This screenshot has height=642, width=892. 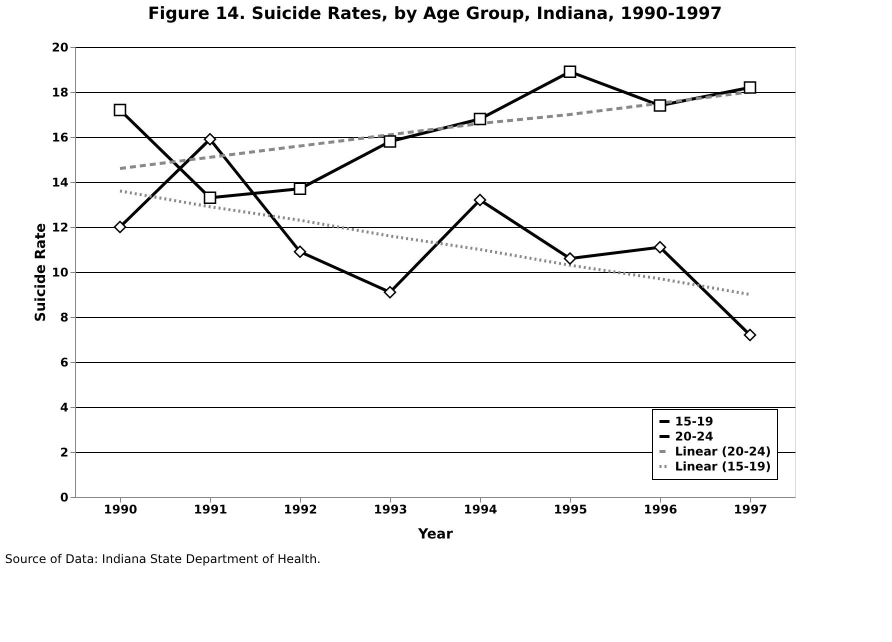 What do you see at coordinates (64, 497) in the screenshot?
I see `y-tick-label: 0` at bounding box center [64, 497].